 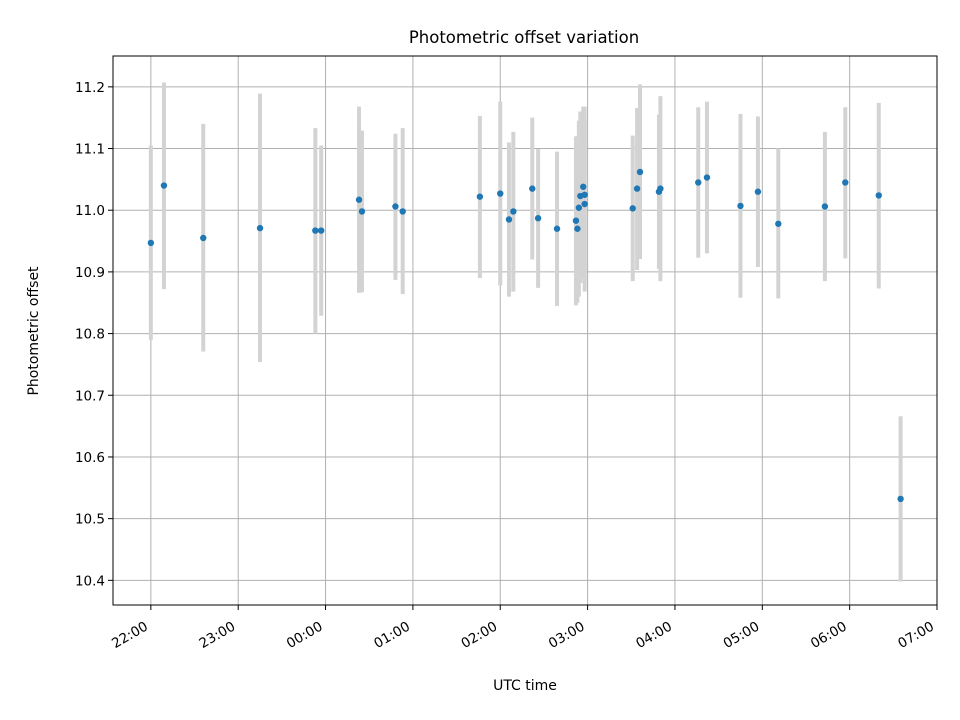 I want to click on y-axis: 10.4 10.5 10.6 10.7 10.8 10.9 11.0 11.1 11.2, so click(x=94, y=334).